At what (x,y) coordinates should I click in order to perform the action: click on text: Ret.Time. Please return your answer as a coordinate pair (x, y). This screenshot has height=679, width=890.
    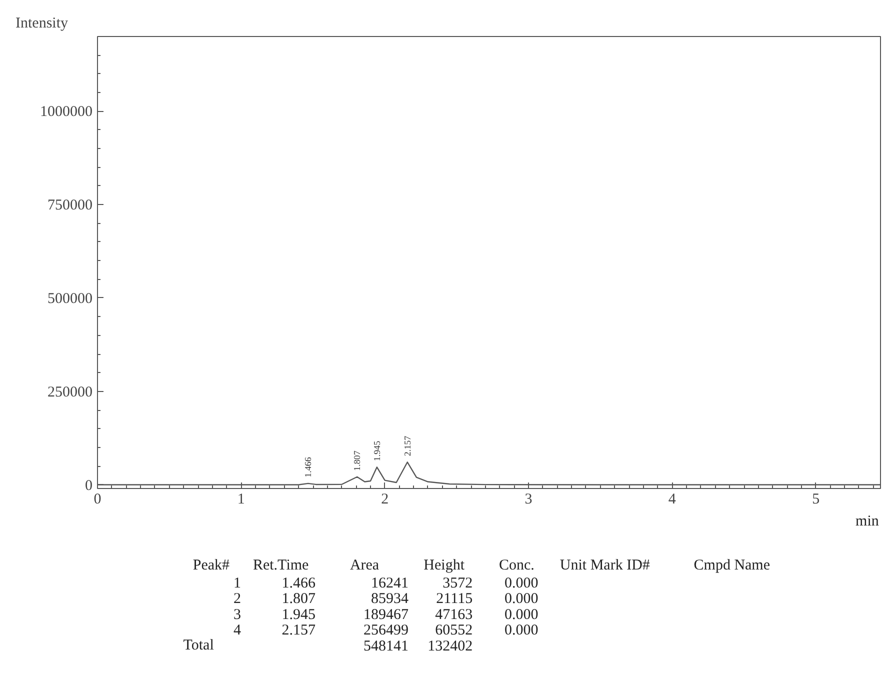
    Looking at the image, I should click on (281, 566).